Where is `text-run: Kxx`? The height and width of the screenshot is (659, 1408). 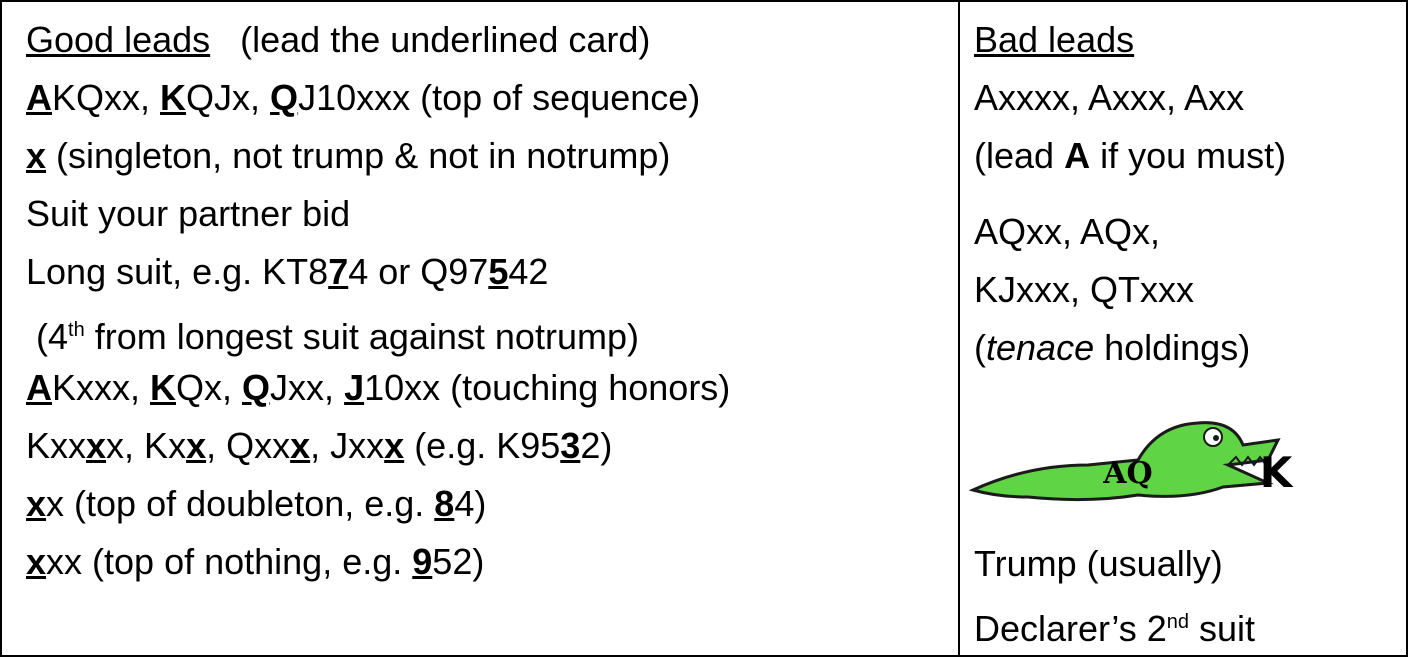 text-run: Kxx is located at coordinates (56, 445).